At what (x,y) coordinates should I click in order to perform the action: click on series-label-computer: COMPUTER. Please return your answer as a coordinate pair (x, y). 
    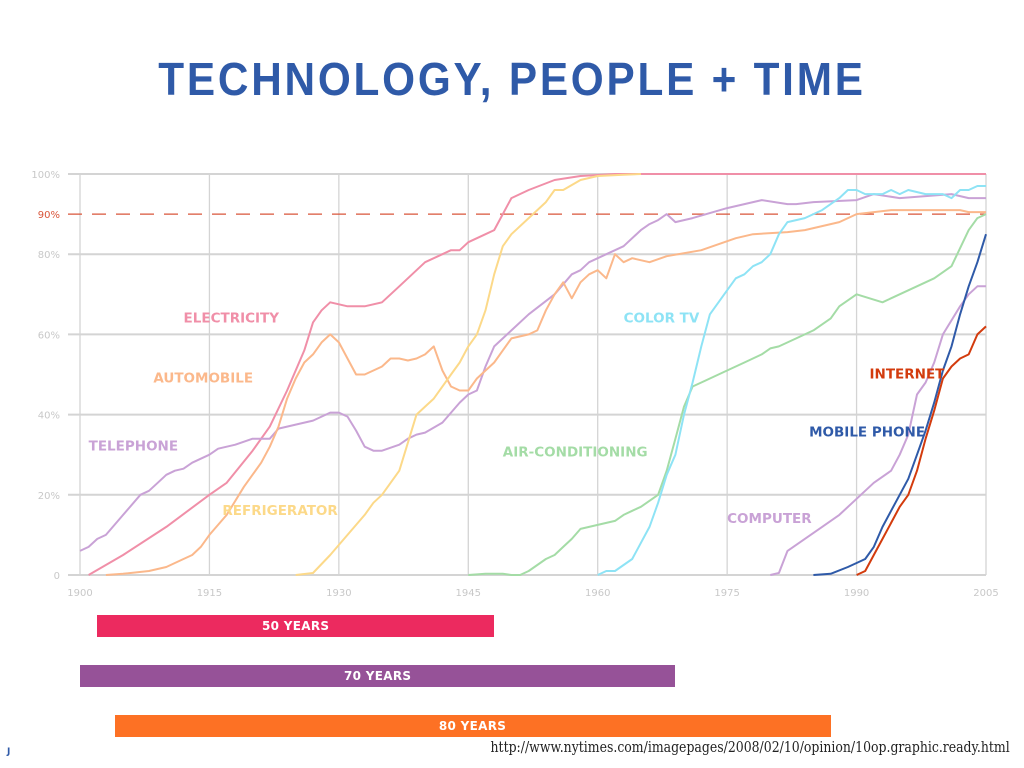
    Looking at the image, I should click on (769, 519).